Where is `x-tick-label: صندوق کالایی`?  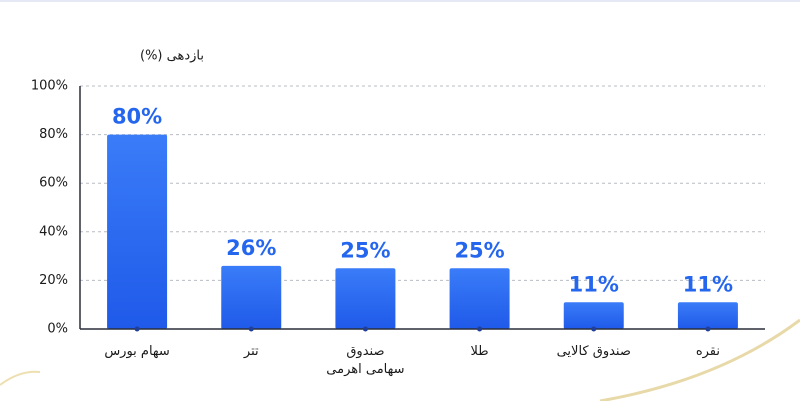 x-tick-label: صندوق کالایی is located at coordinates (593, 351).